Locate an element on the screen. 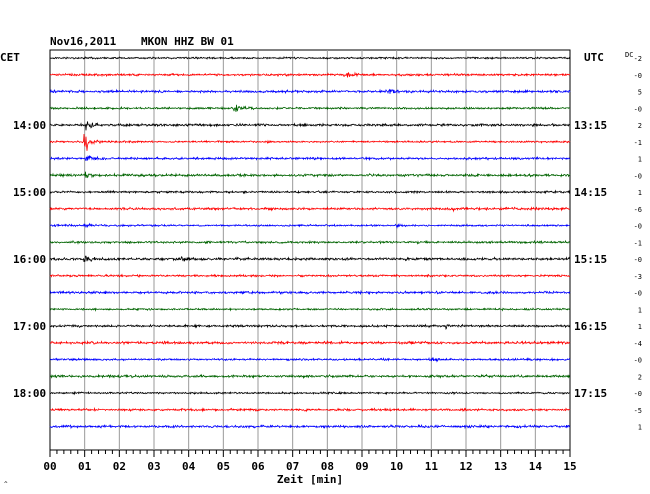  dc-offset-1: -0 is located at coordinates (638, 76).